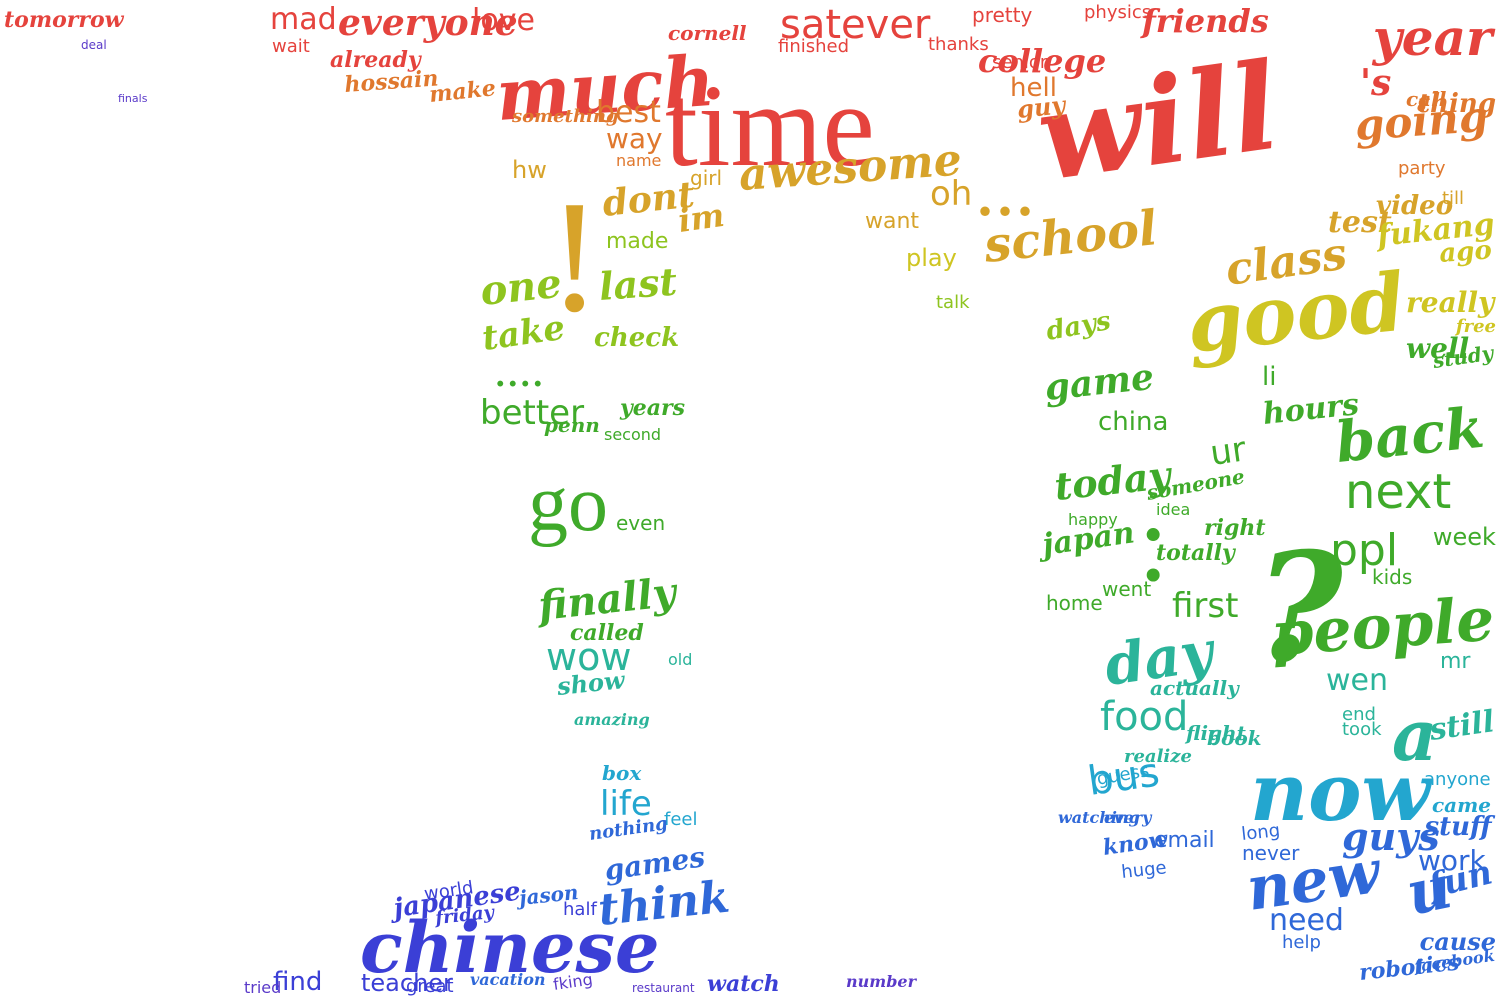  Describe the element at coordinates (743, 984) in the screenshot. I see `cloud-word: watch` at that location.